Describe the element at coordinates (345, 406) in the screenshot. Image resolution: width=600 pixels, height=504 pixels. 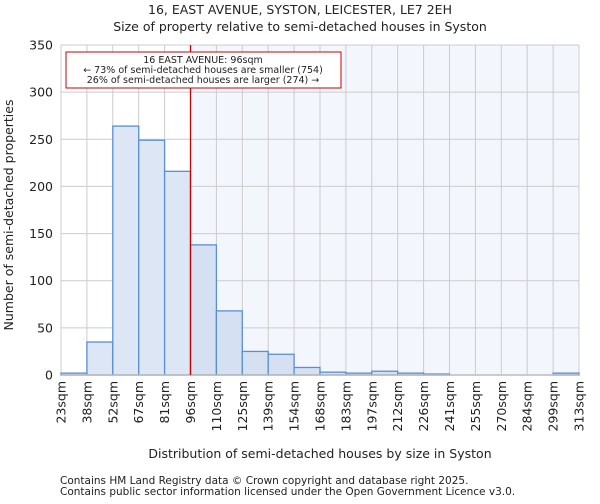
I see `x-tick-label: 183sqm` at that location.